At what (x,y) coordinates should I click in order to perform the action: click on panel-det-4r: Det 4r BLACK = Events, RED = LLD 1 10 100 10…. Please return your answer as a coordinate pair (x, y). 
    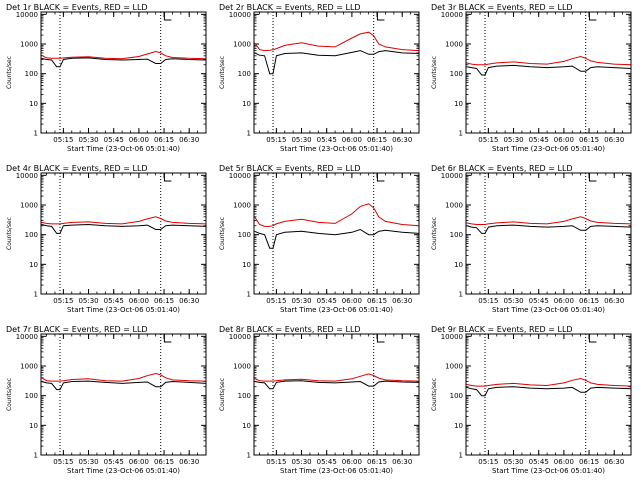
    Looking at the image, I should click on (106, 239).